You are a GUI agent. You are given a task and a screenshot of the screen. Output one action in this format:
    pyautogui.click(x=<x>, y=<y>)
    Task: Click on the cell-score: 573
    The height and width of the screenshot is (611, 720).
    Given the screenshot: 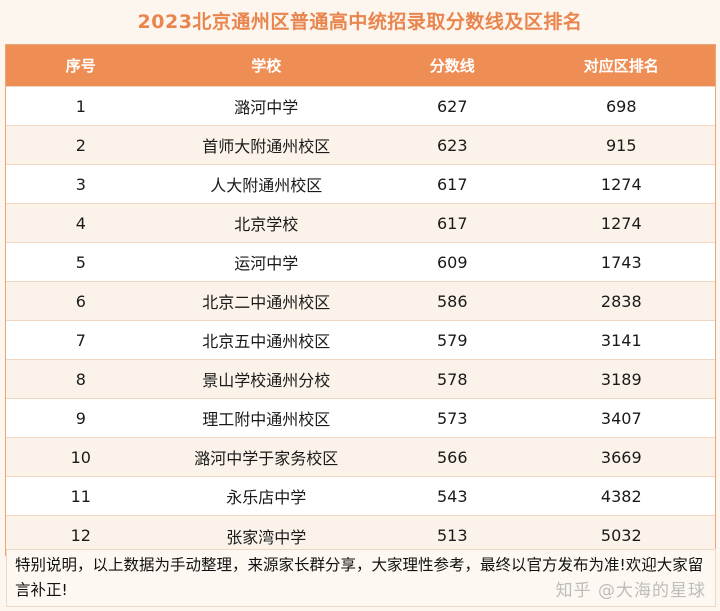 What is the action you would take?
    pyautogui.click(x=452, y=418)
    